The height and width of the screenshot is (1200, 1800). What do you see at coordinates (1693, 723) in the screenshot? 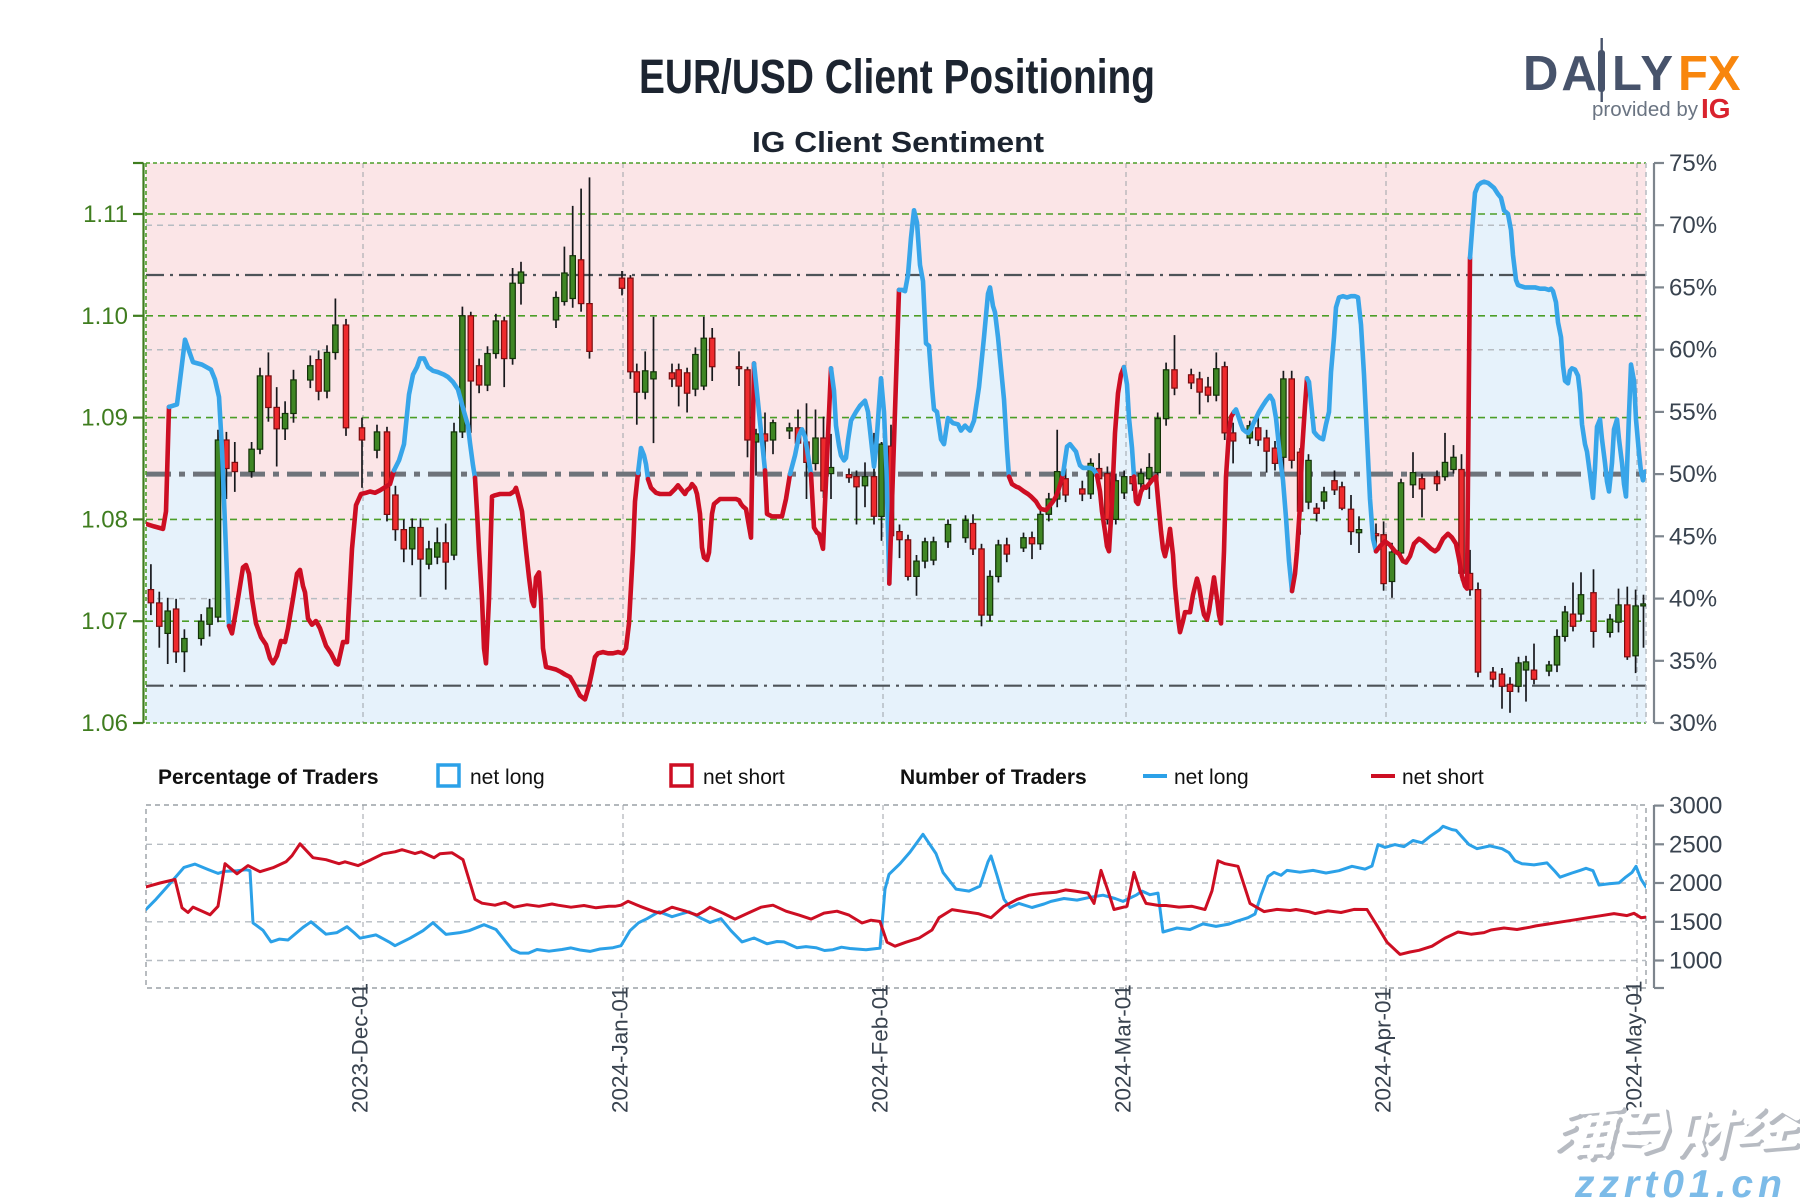
I see `svg-text: 30%` at bounding box center [1693, 723].